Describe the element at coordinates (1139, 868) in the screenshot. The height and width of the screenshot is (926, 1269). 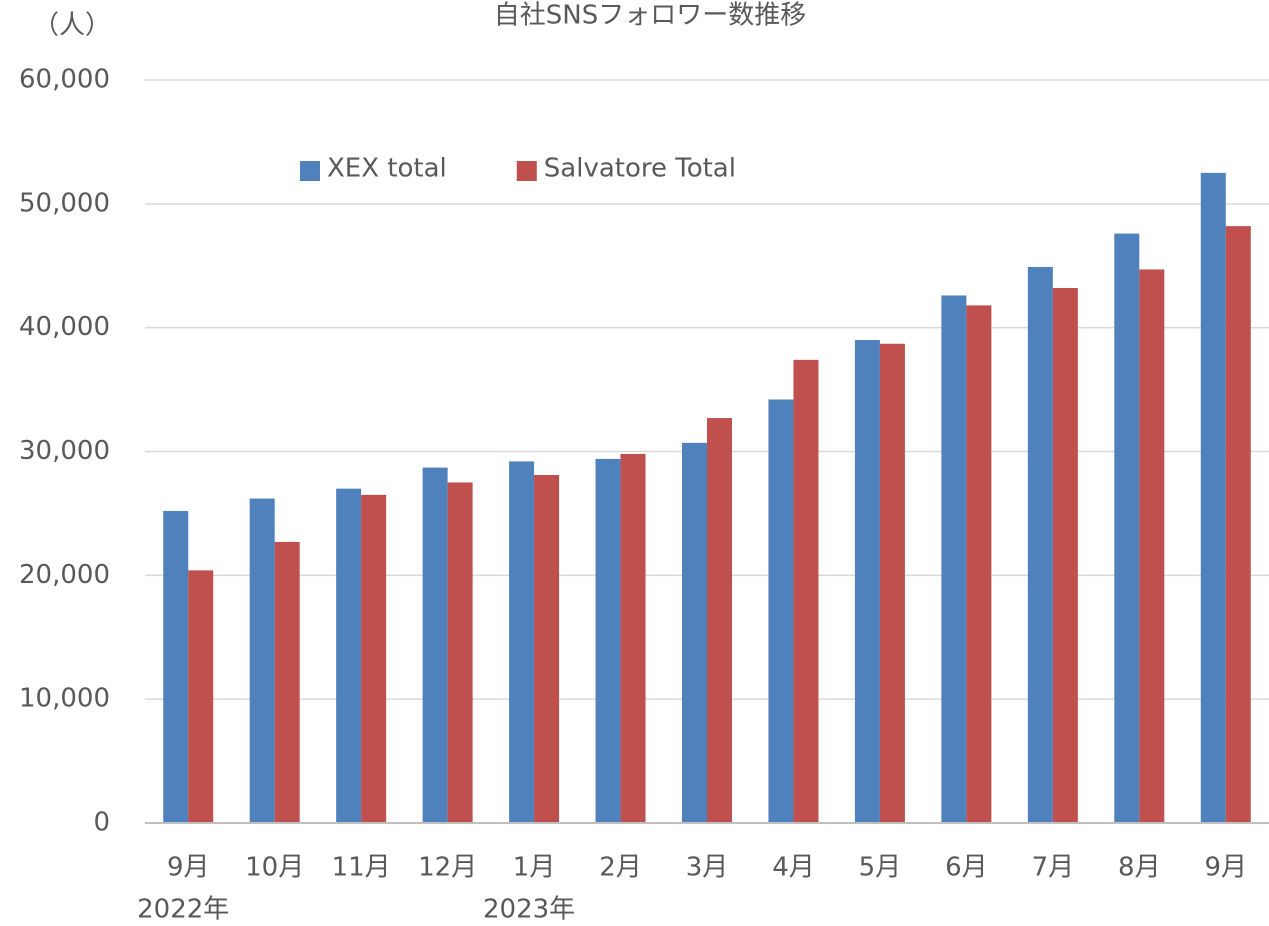
I see `x-tick-label: 8月` at that location.